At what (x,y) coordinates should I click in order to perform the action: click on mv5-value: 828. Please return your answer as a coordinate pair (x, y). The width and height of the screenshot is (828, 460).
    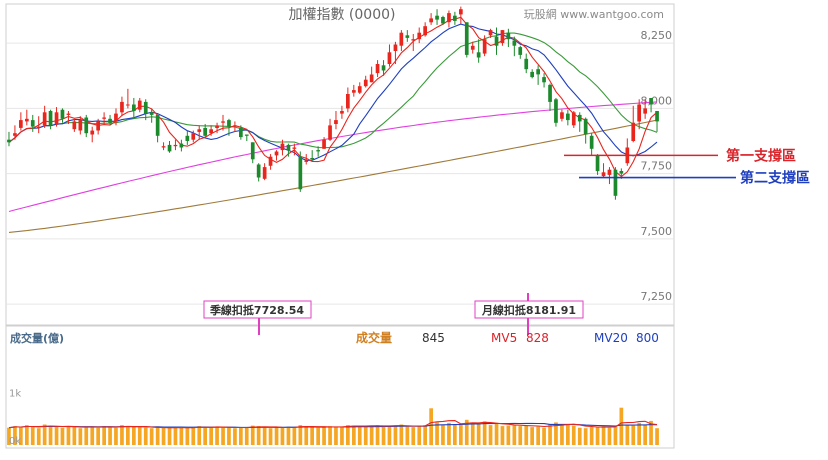
    Looking at the image, I should click on (537, 338).